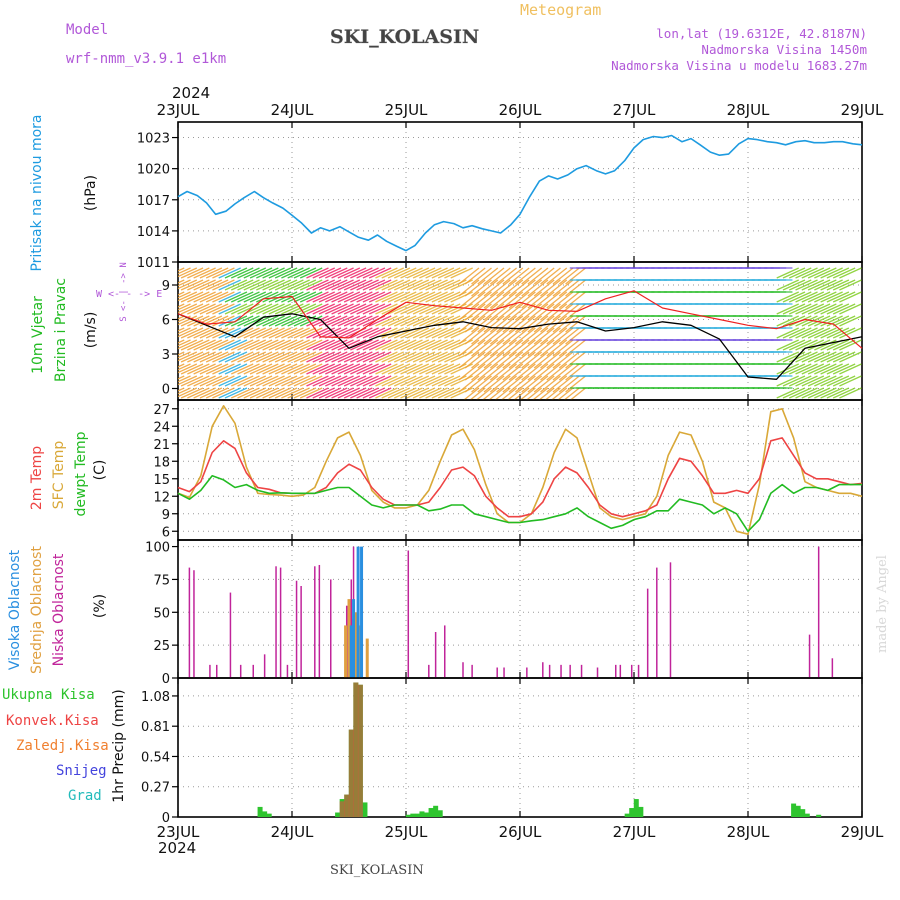  What do you see at coordinates (356, 749) in the screenshot?
I see `precip-bar-conv` at bounding box center [356, 749].